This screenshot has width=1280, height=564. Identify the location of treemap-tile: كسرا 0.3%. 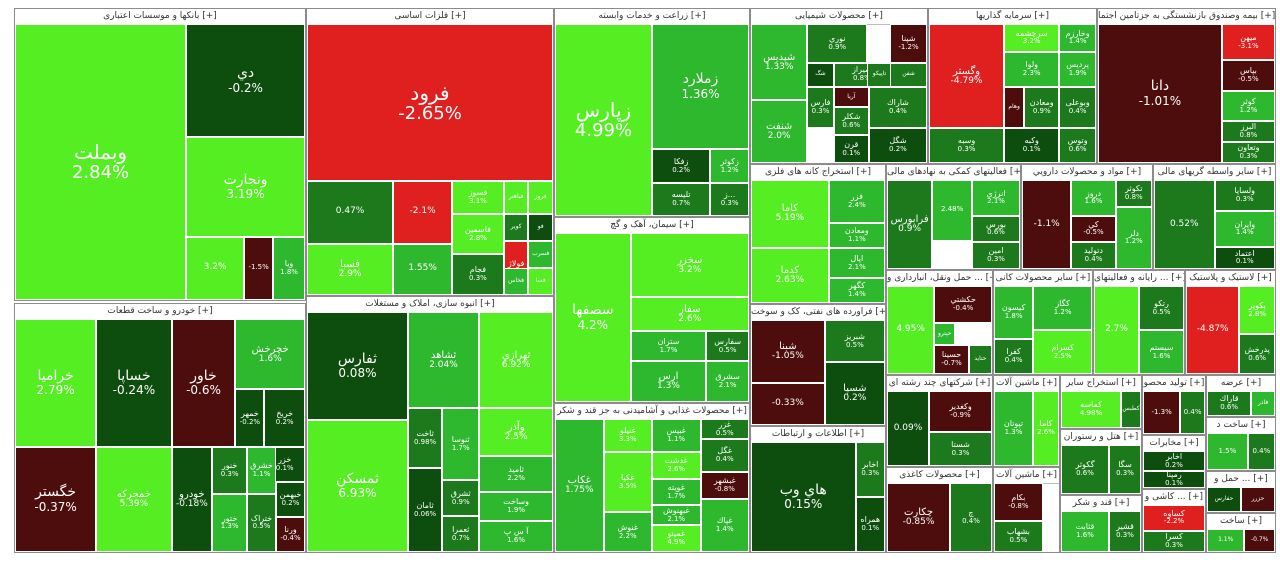
(1174, 541).